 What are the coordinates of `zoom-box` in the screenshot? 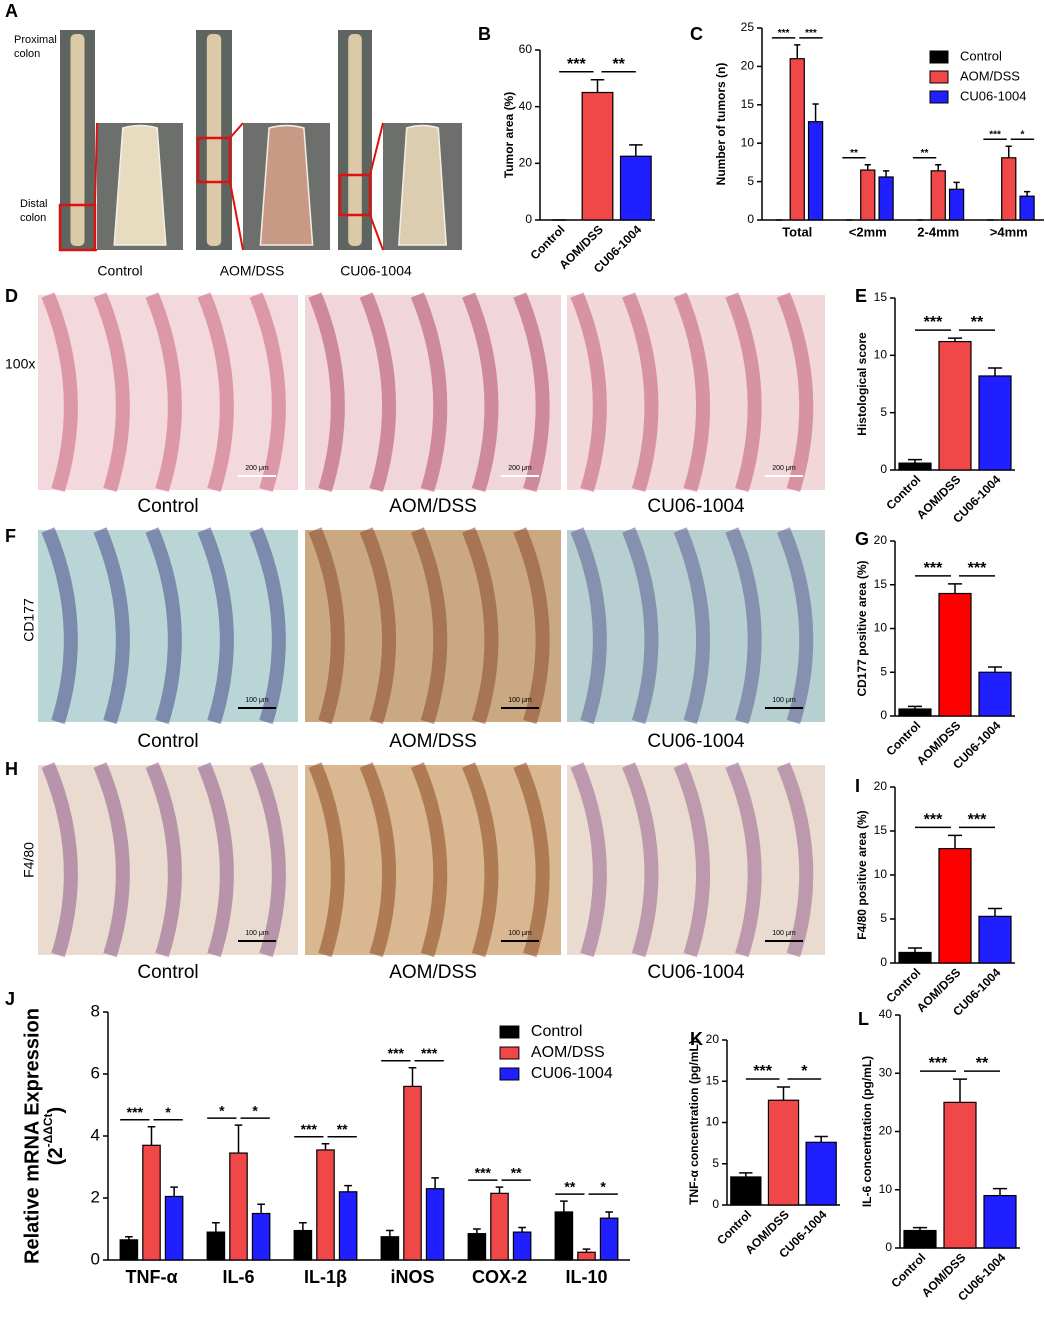 It's located at (355, 195).